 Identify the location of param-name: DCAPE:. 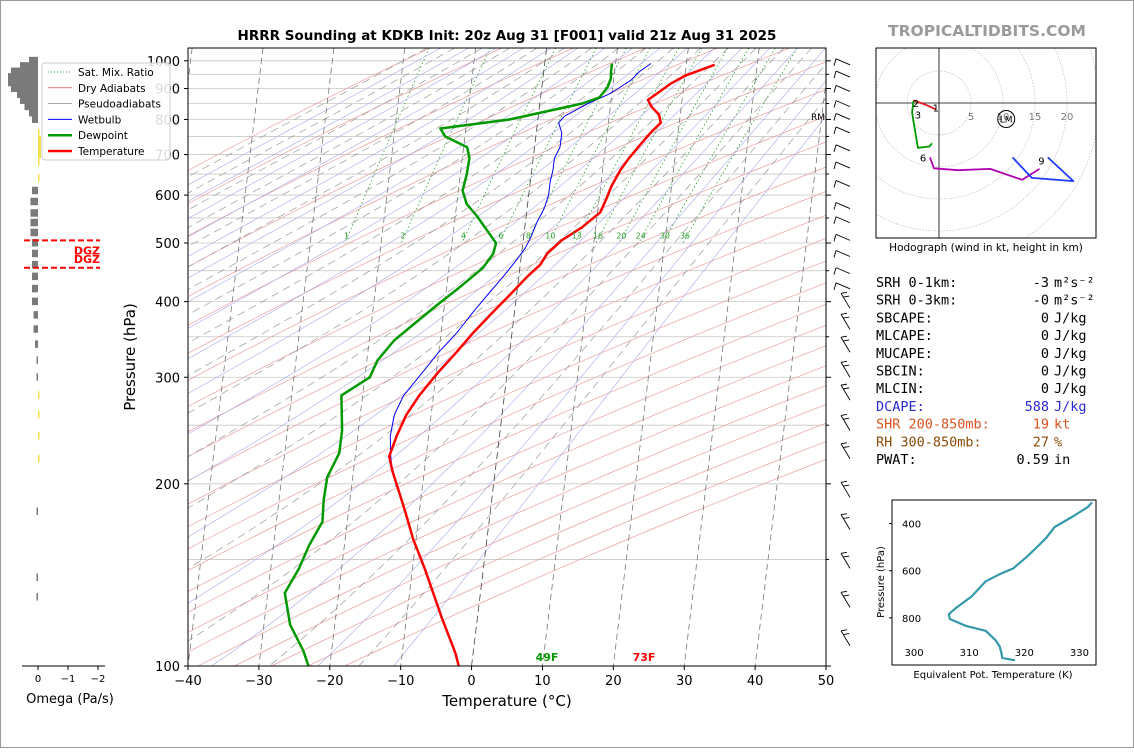
(900, 407).